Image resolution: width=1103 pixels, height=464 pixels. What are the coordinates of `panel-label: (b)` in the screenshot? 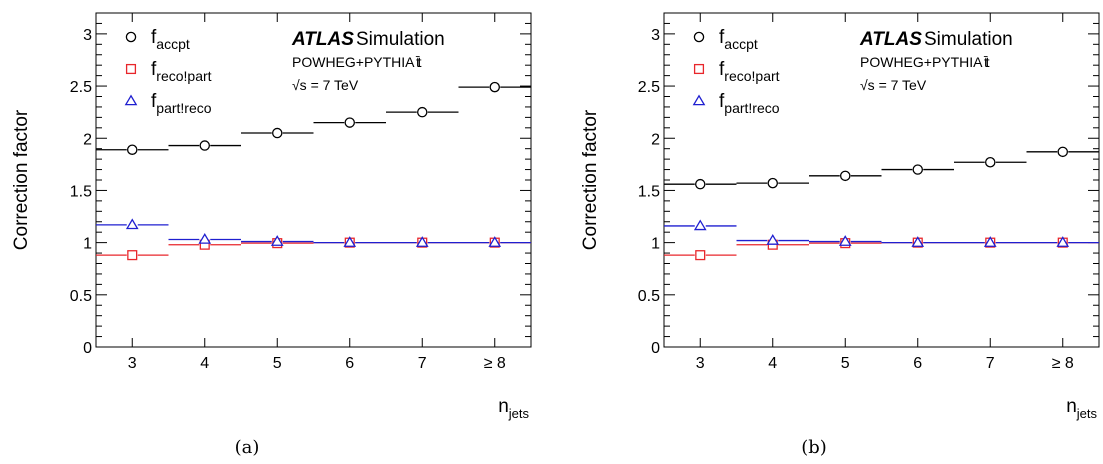 It's located at (814, 447).